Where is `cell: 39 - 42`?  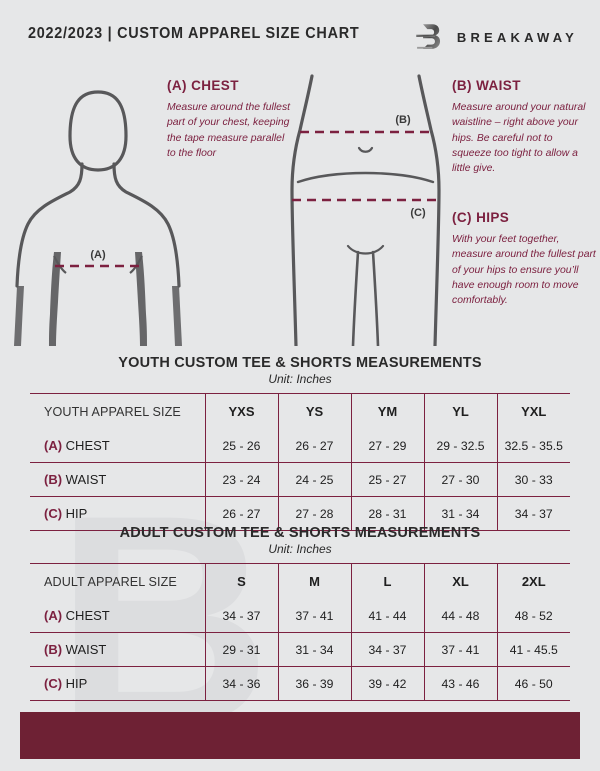
cell: 39 - 42 is located at coordinates (388, 683).